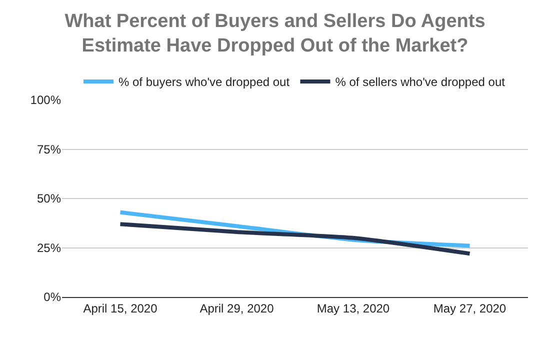 The width and height of the screenshot is (550, 337). Describe the element at coordinates (46, 100) in the screenshot. I see `y-tick-label: 100%` at that location.